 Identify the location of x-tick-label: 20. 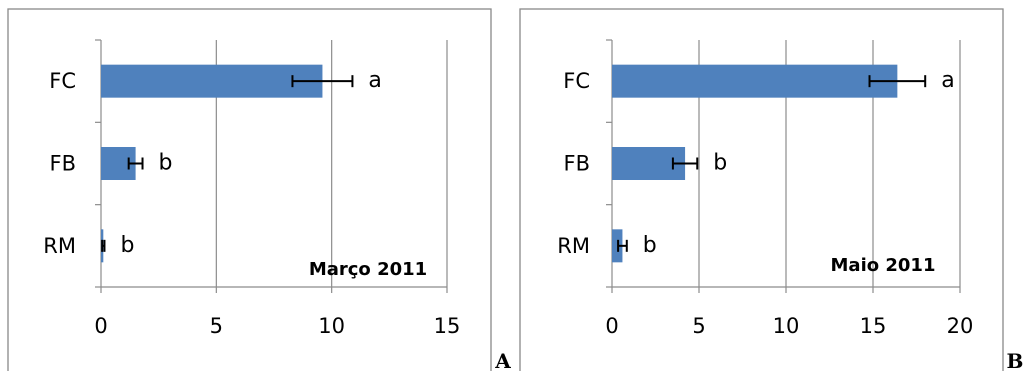
(960, 326).